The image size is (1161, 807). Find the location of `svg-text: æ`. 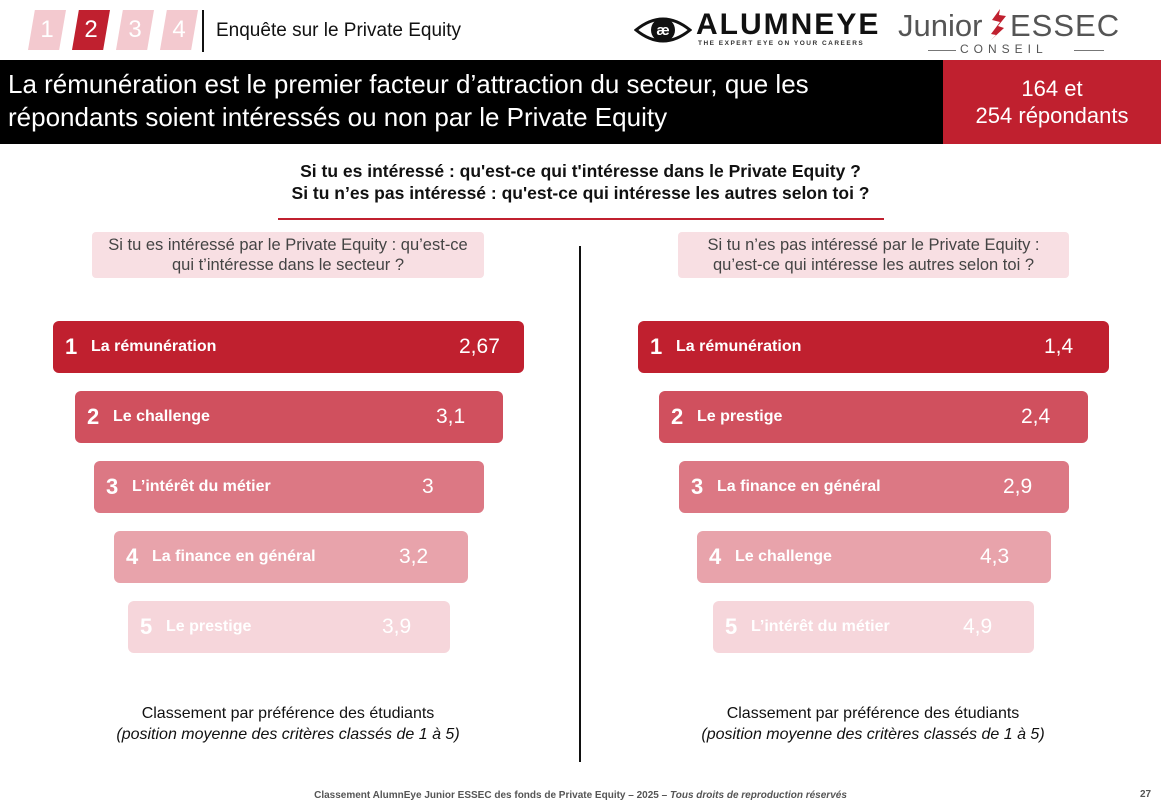

svg-text: æ is located at coordinates (662, 30).